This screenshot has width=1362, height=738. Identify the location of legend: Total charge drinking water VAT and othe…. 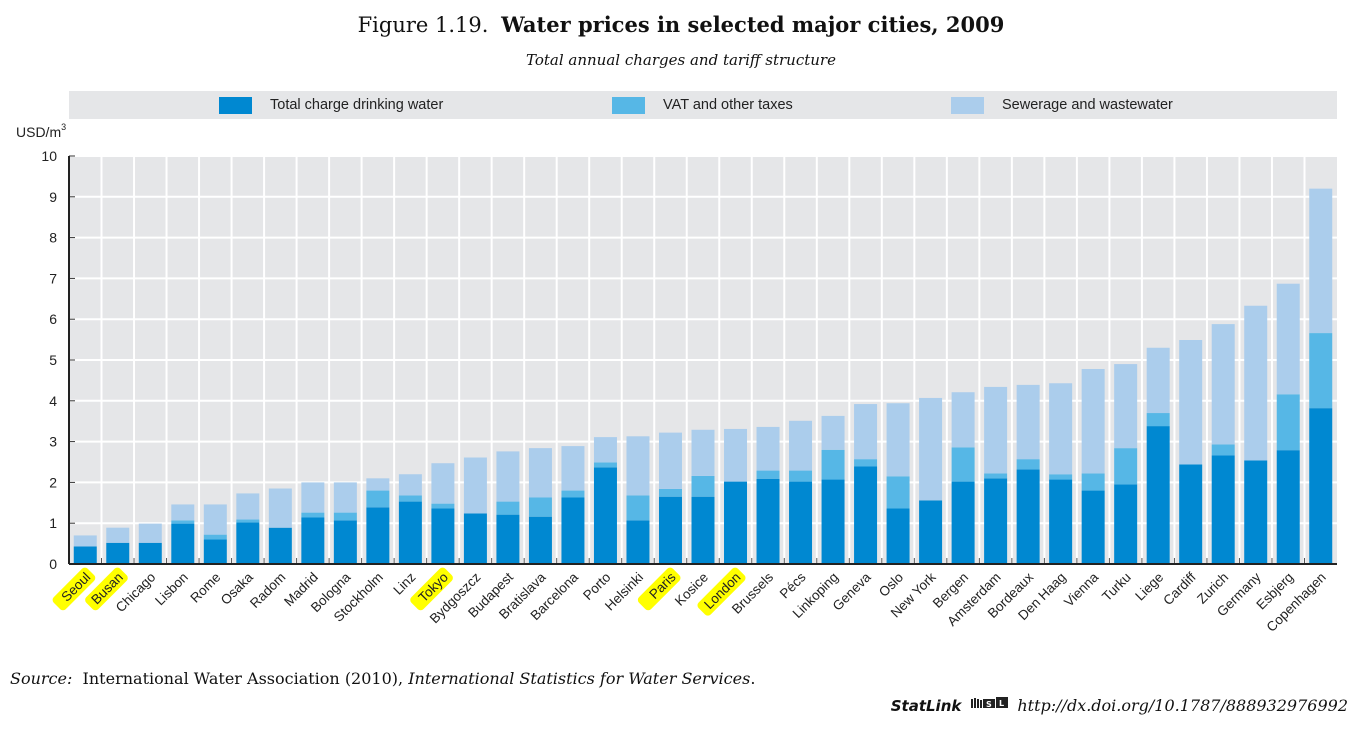
(703, 105).